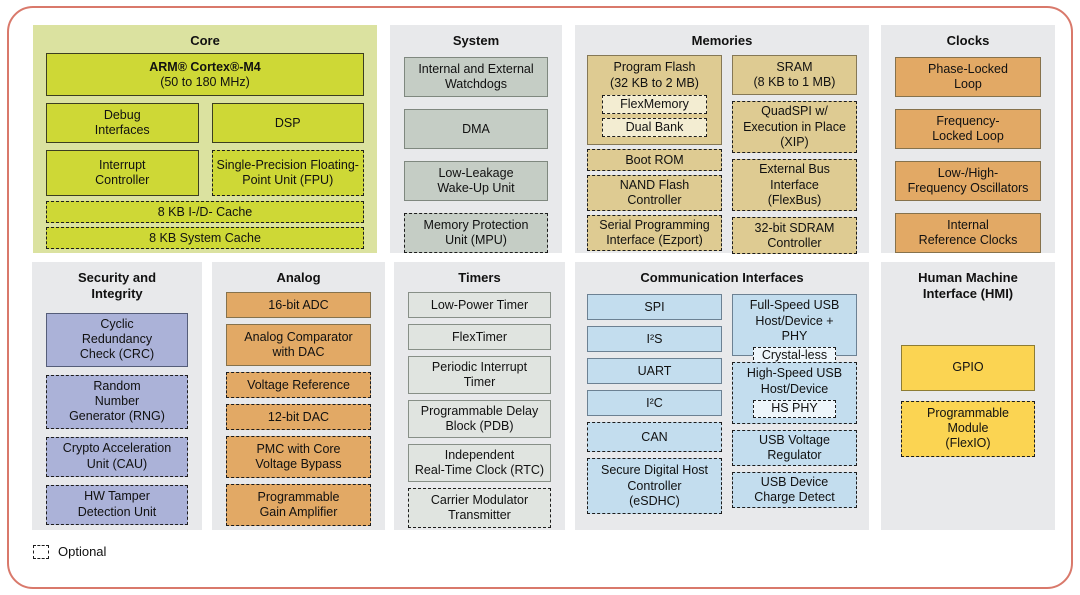 The height and width of the screenshot is (595, 1080). I want to click on block-dsp: DSP, so click(287, 123).